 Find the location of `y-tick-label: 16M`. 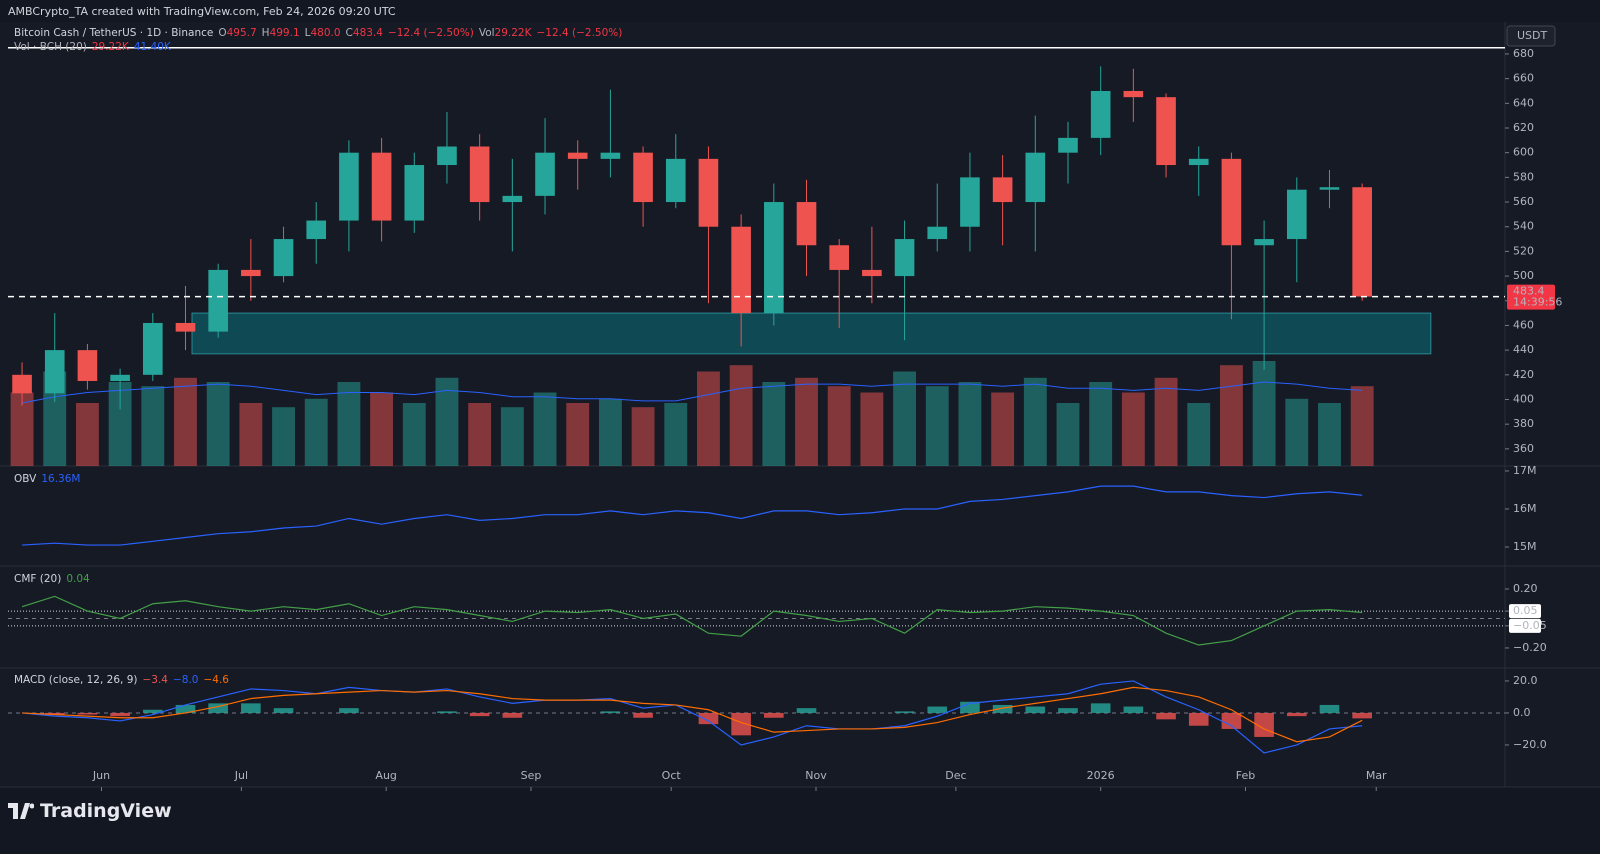

y-tick-label: 16M is located at coordinates (1525, 508).